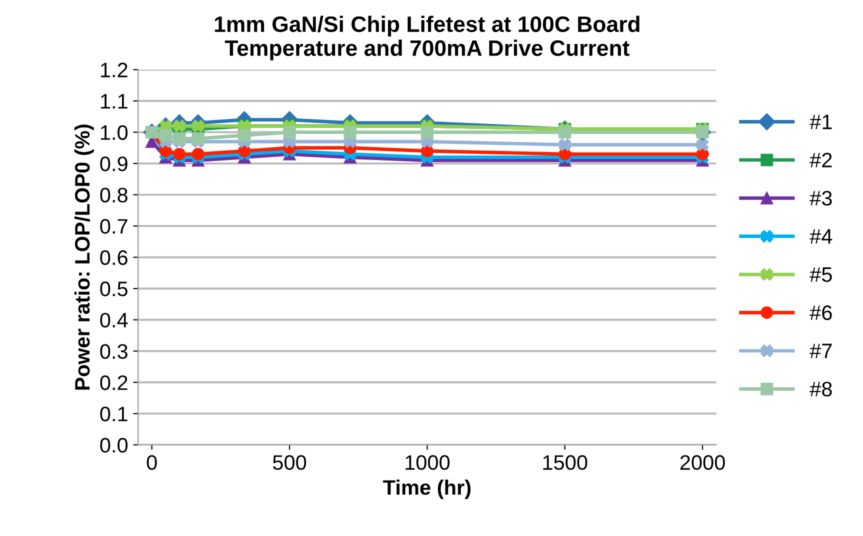 This screenshot has height=536, width=863. What do you see at coordinates (427, 489) in the screenshot?
I see `x-axis-title: Time (hr)` at bounding box center [427, 489].